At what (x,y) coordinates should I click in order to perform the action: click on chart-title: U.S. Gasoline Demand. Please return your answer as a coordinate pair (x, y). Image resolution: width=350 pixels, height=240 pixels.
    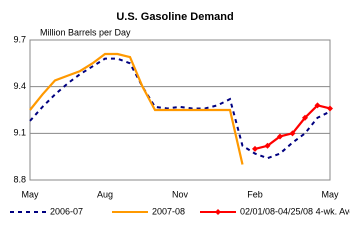
    Looking at the image, I should click on (174, 17).